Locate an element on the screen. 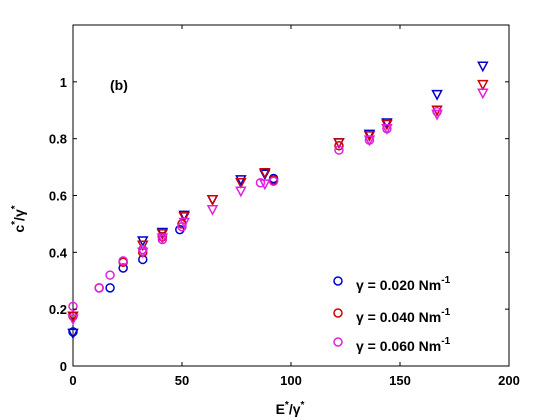 The image size is (560, 420). x-axis-title: E*/γ* is located at coordinates (290, 408).